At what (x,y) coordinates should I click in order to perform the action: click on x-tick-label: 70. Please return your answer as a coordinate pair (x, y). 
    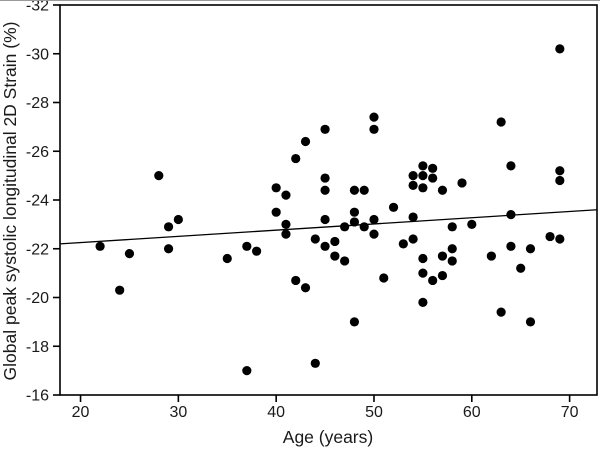
    Looking at the image, I should click on (570, 412).